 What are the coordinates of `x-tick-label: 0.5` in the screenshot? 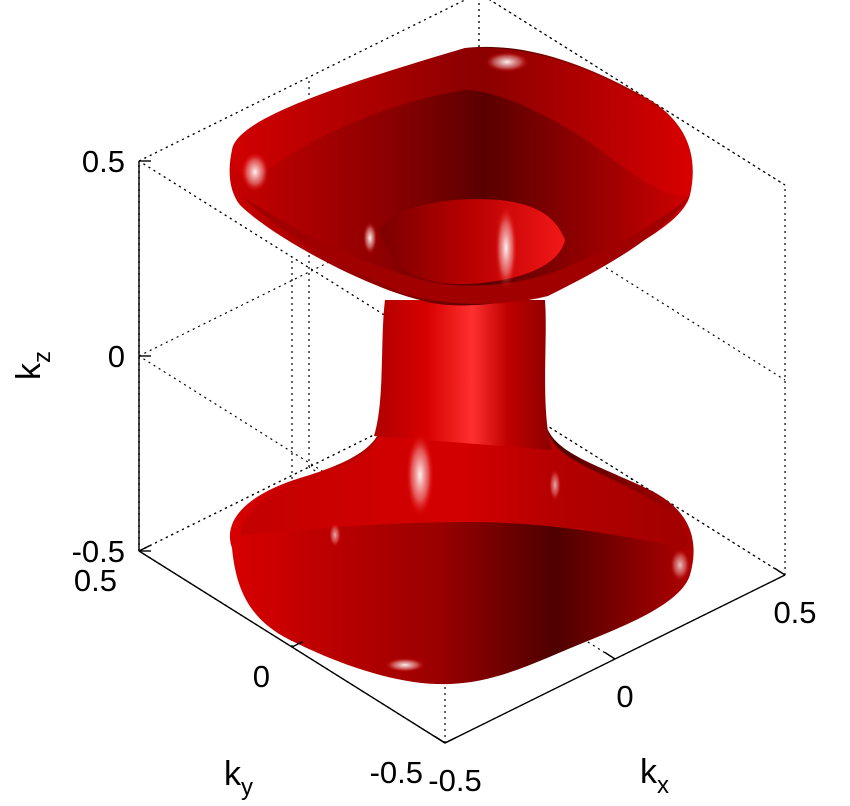 It's located at (794, 612).